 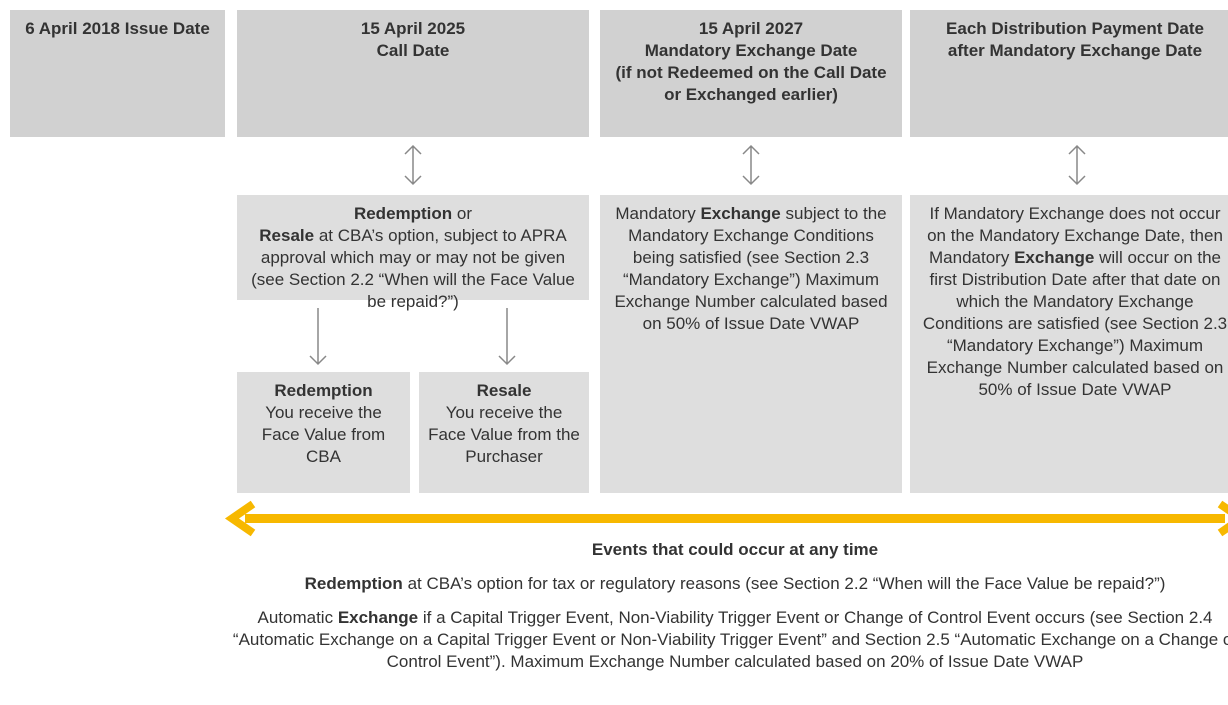 I want to click on header-issue: 6 April 2018 Issue Date, so click(x=117, y=73).